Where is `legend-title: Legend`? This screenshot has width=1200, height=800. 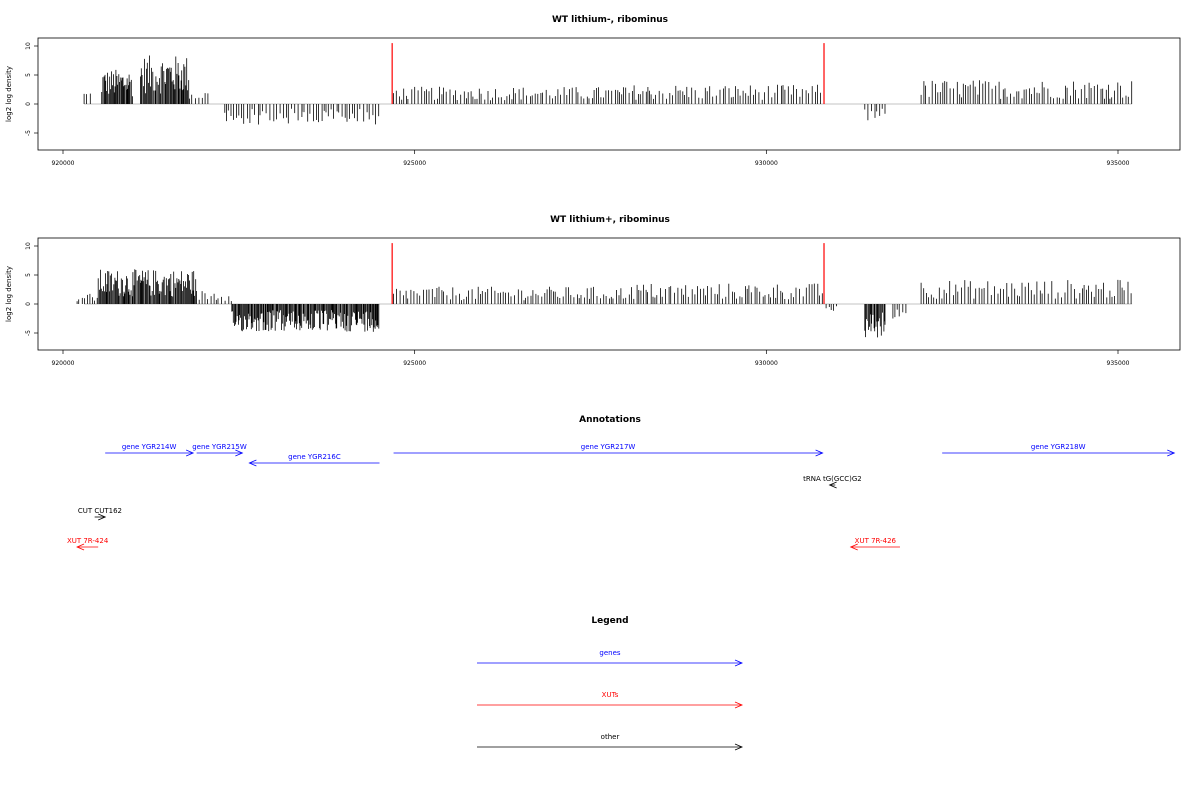 legend-title: Legend is located at coordinates (609, 621).